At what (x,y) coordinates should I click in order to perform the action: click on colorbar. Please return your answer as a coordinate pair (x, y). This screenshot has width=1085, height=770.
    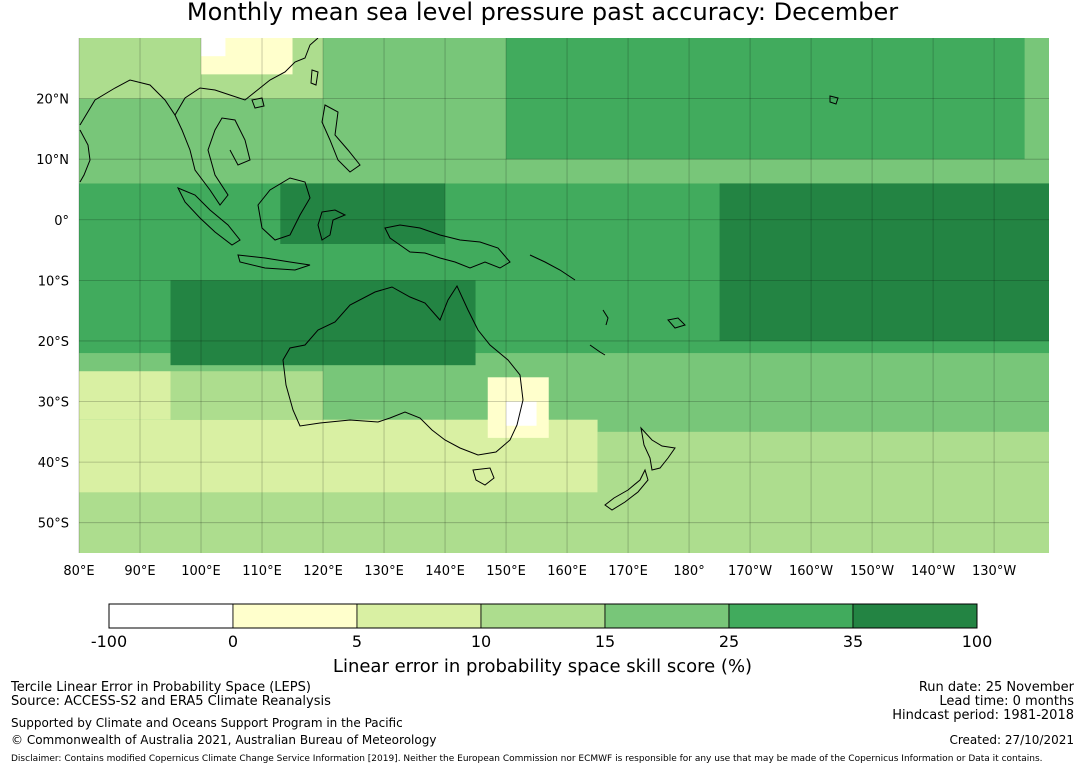
    Looking at the image, I should click on (543, 616).